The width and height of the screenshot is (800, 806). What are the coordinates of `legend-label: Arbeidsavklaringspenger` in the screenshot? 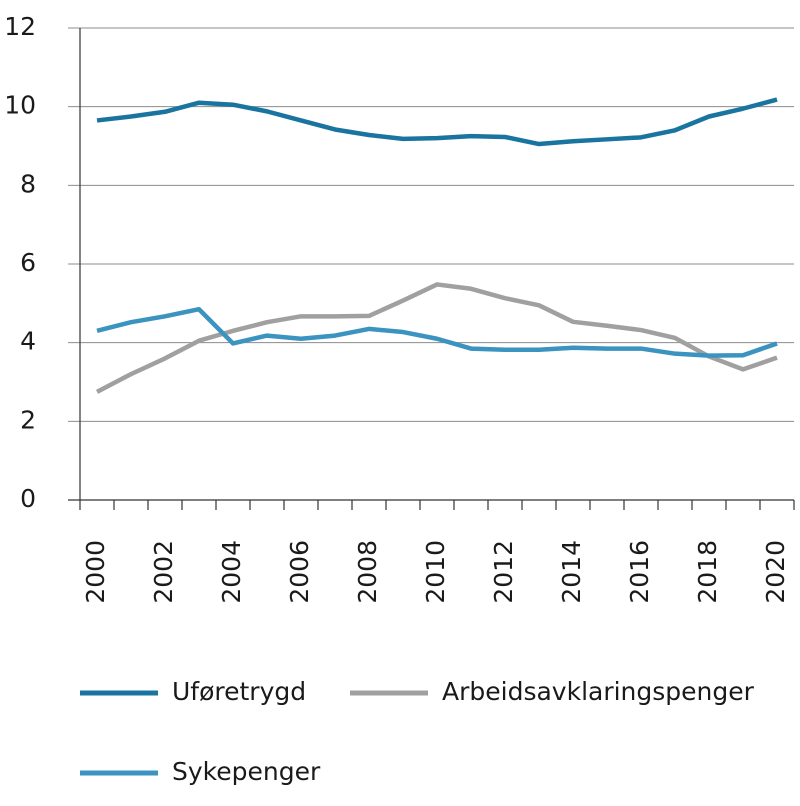 It's located at (598, 691).